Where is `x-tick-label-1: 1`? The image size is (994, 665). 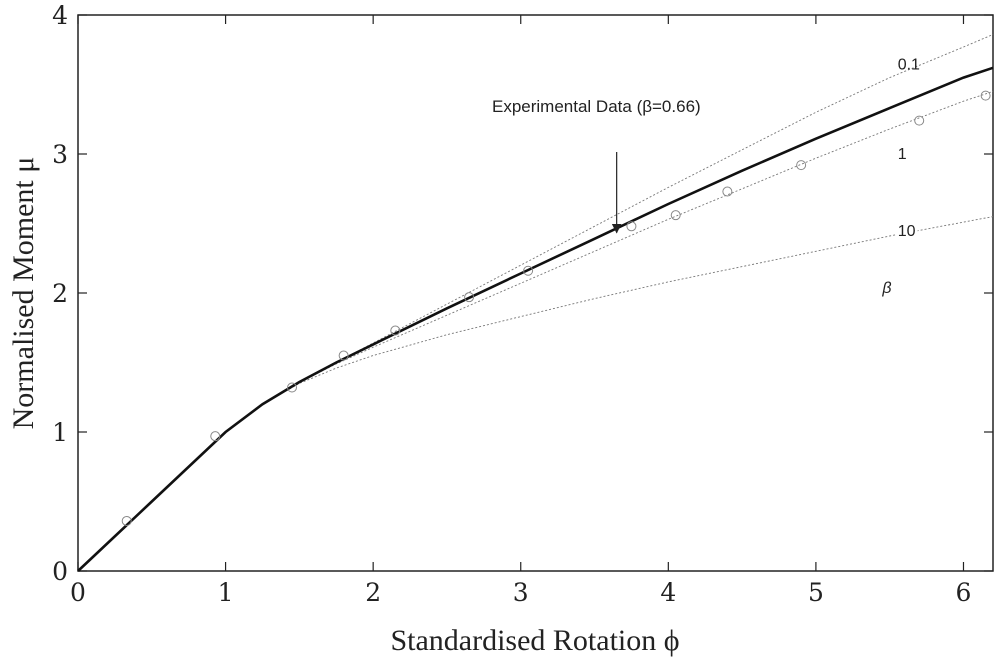
x-tick-label-1: 1 is located at coordinates (226, 592).